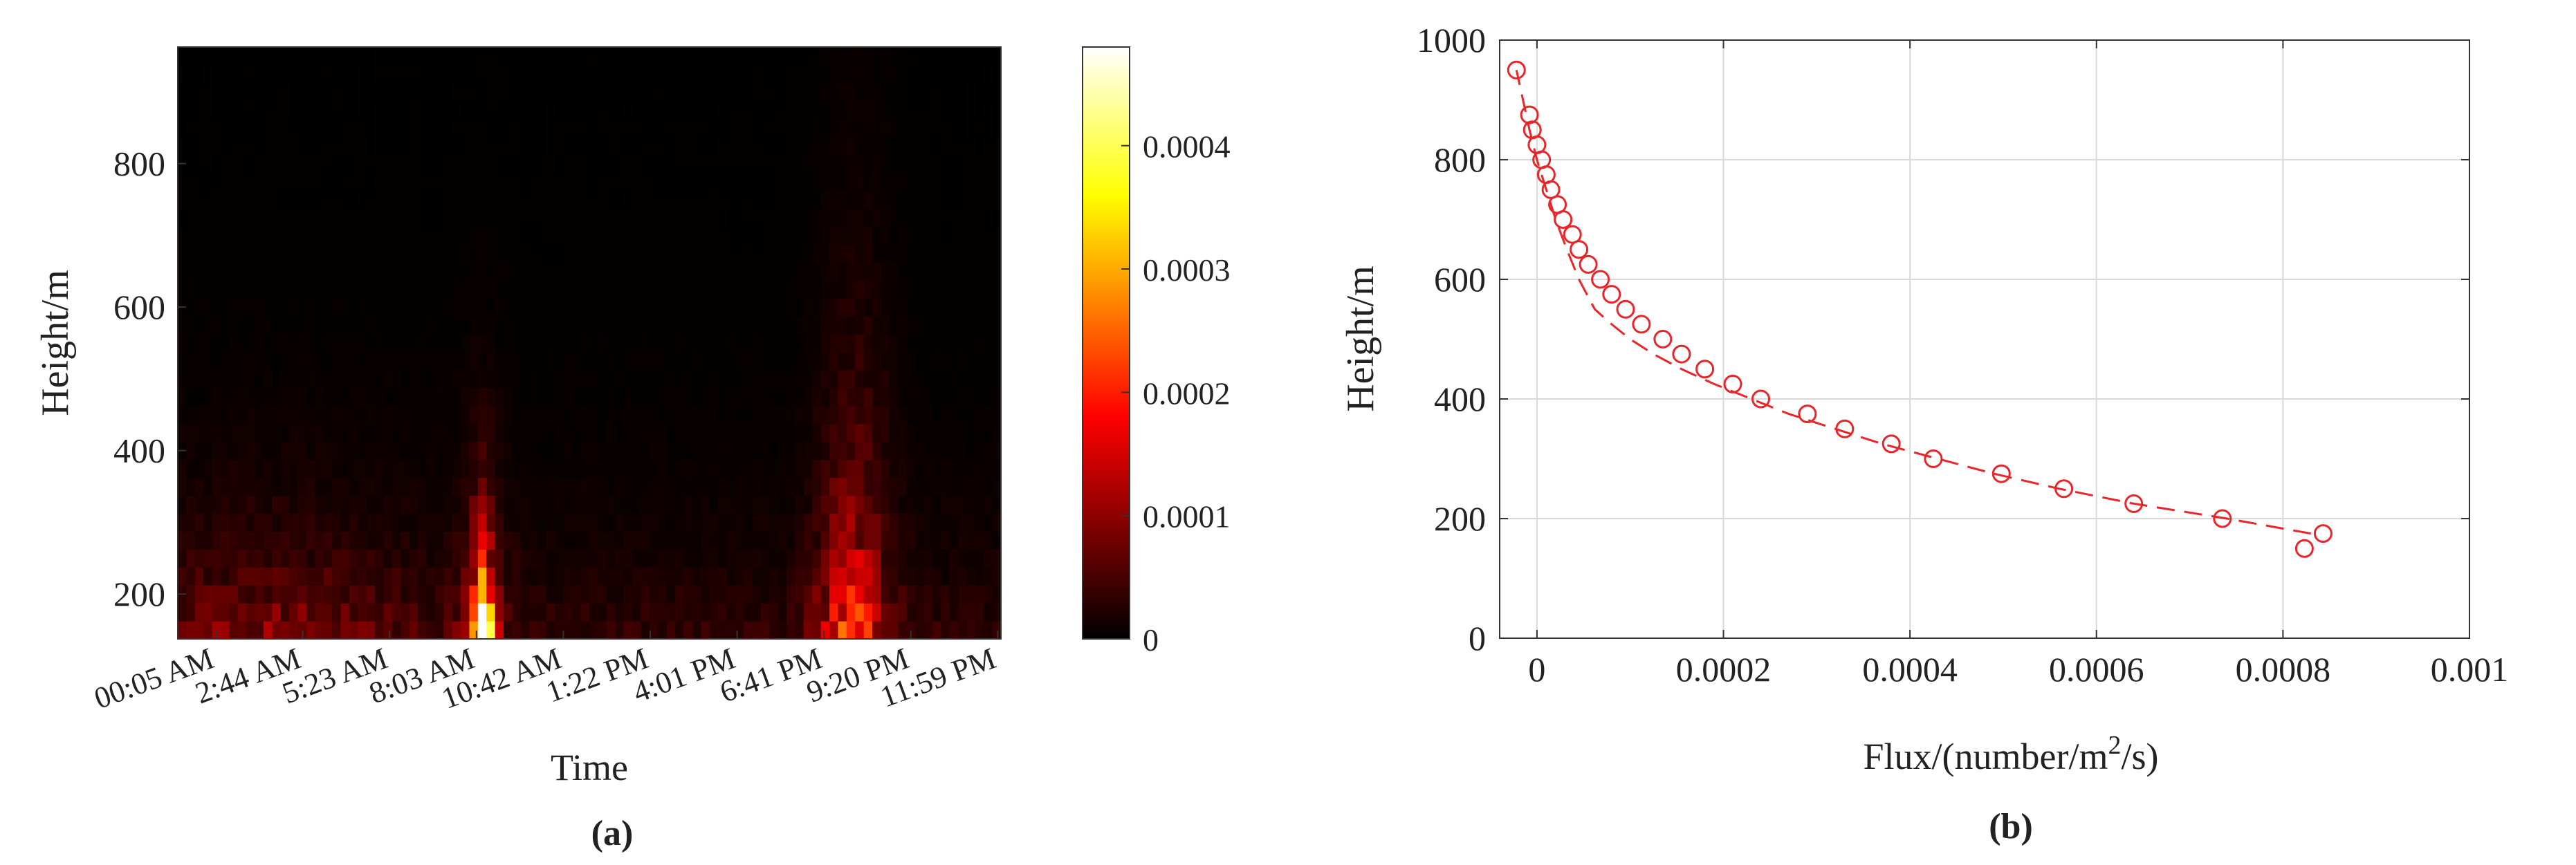 The width and height of the screenshot is (2576, 865). Describe the element at coordinates (1681, 354) in the screenshot. I see `flux-data-point` at that location.